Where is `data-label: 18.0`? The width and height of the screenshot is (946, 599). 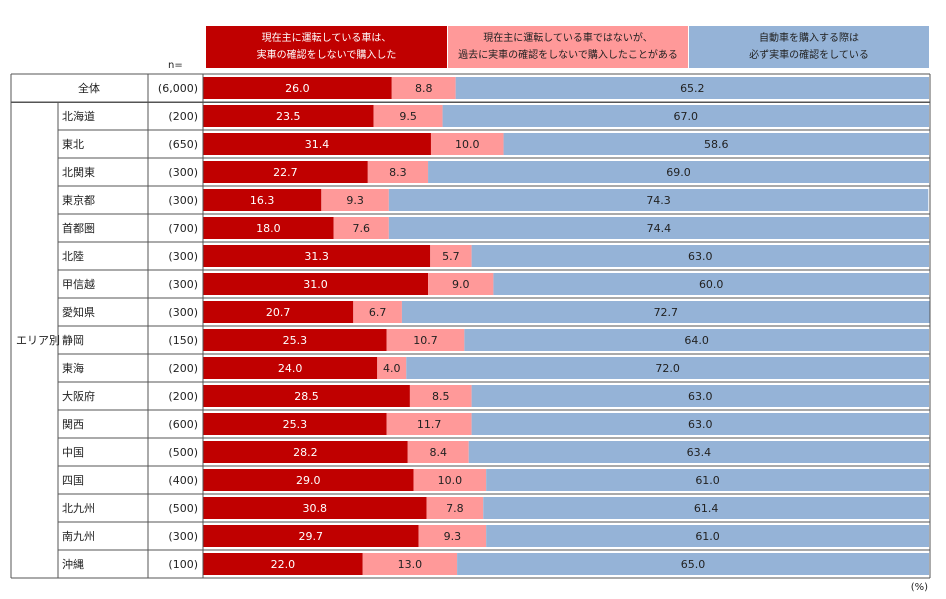 data-label: 18.0 is located at coordinates (268, 228).